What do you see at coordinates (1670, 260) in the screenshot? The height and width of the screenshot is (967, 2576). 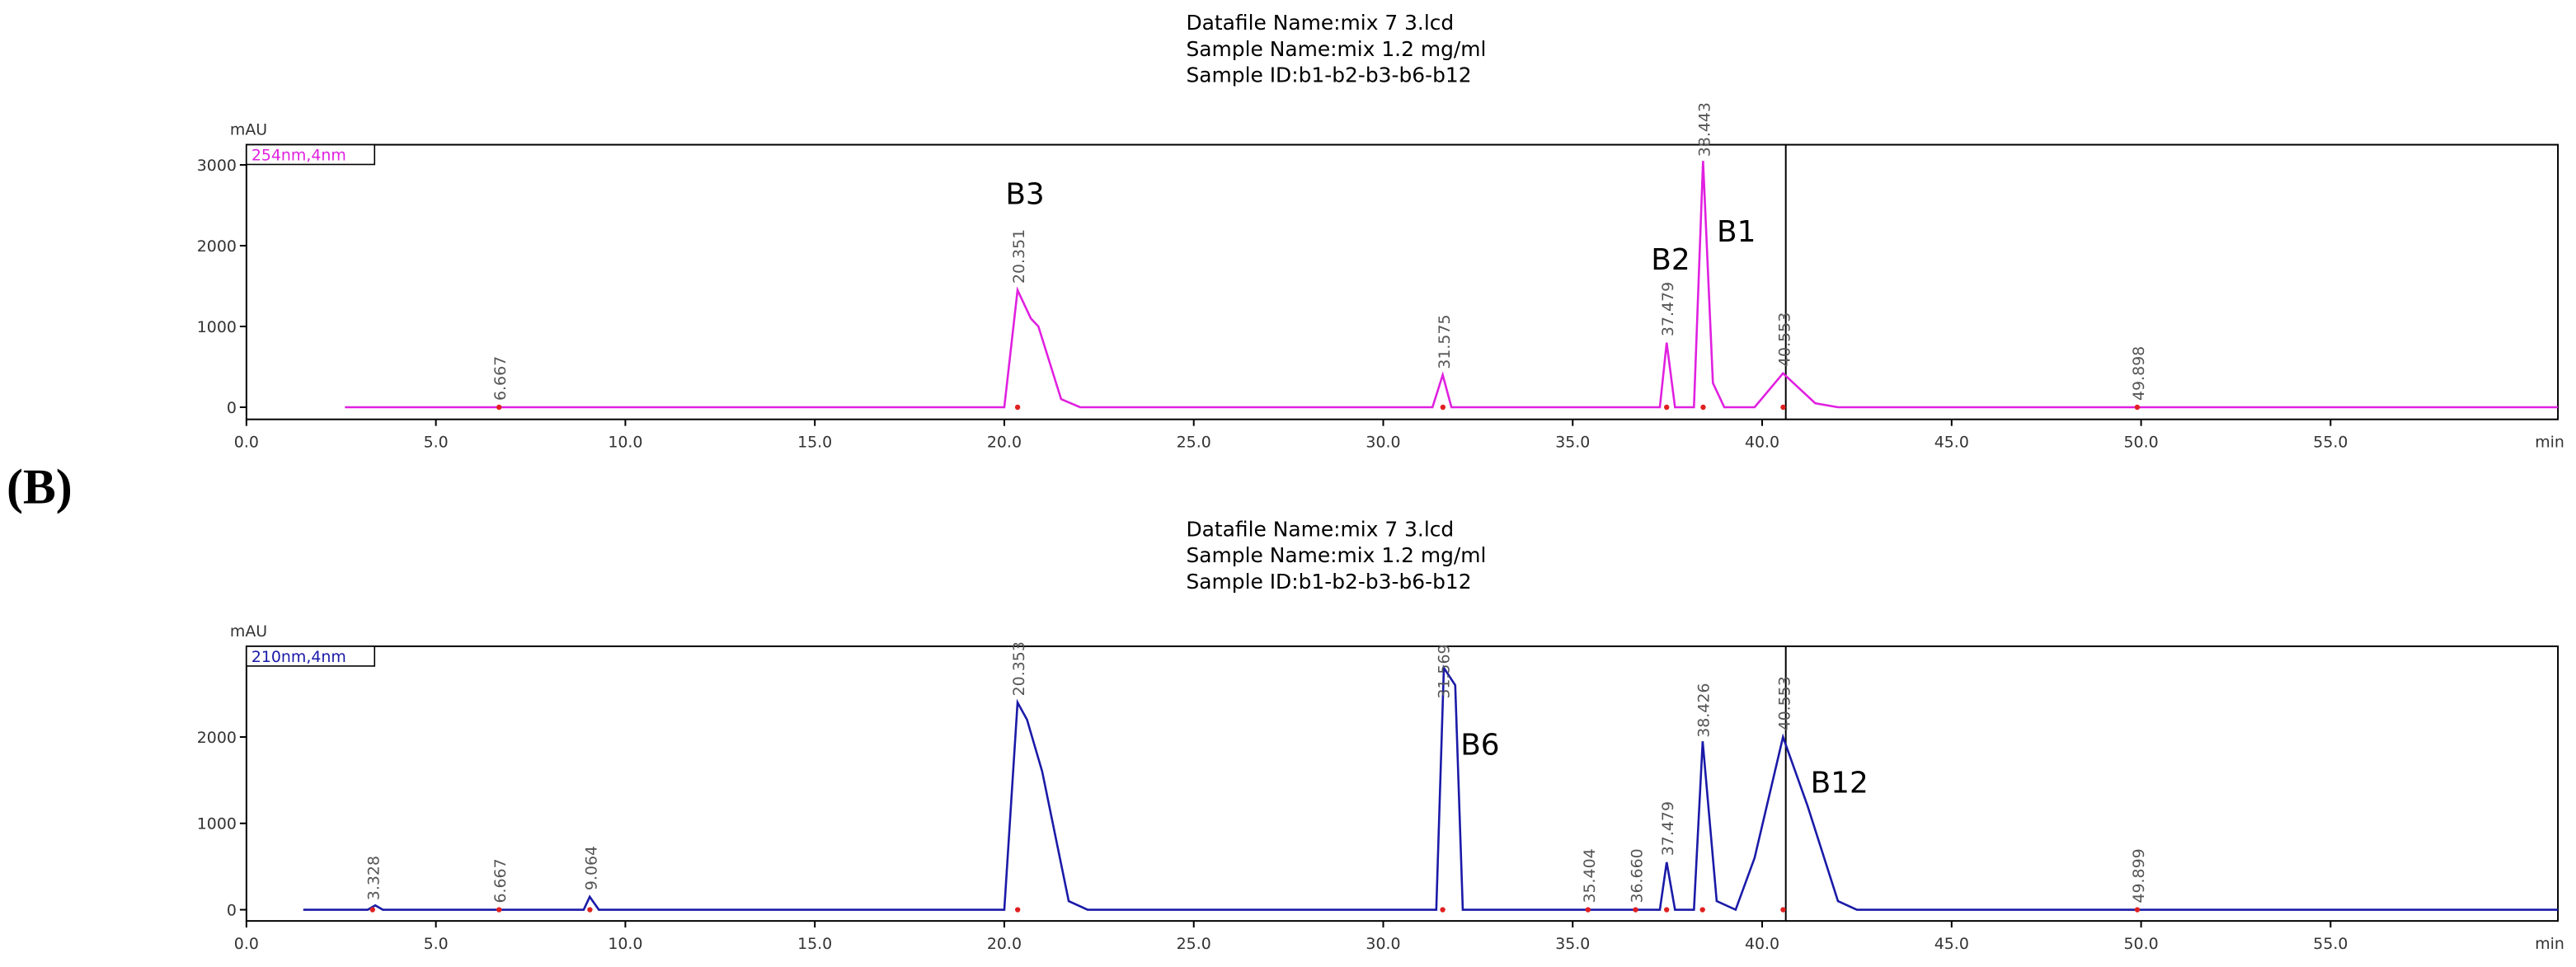 I see `compound-label: B2` at bounding box center [1670, 260].